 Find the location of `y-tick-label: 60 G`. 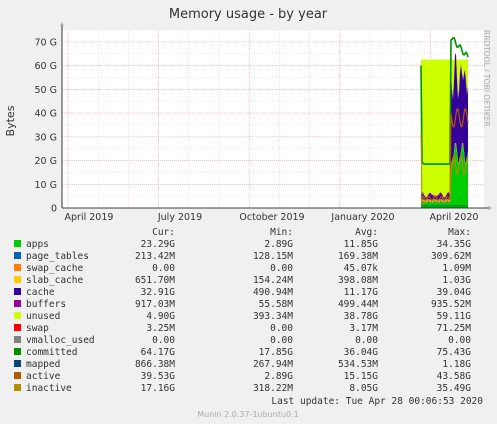

y-tick-label: 60 G is located at coordinates (46, 66).